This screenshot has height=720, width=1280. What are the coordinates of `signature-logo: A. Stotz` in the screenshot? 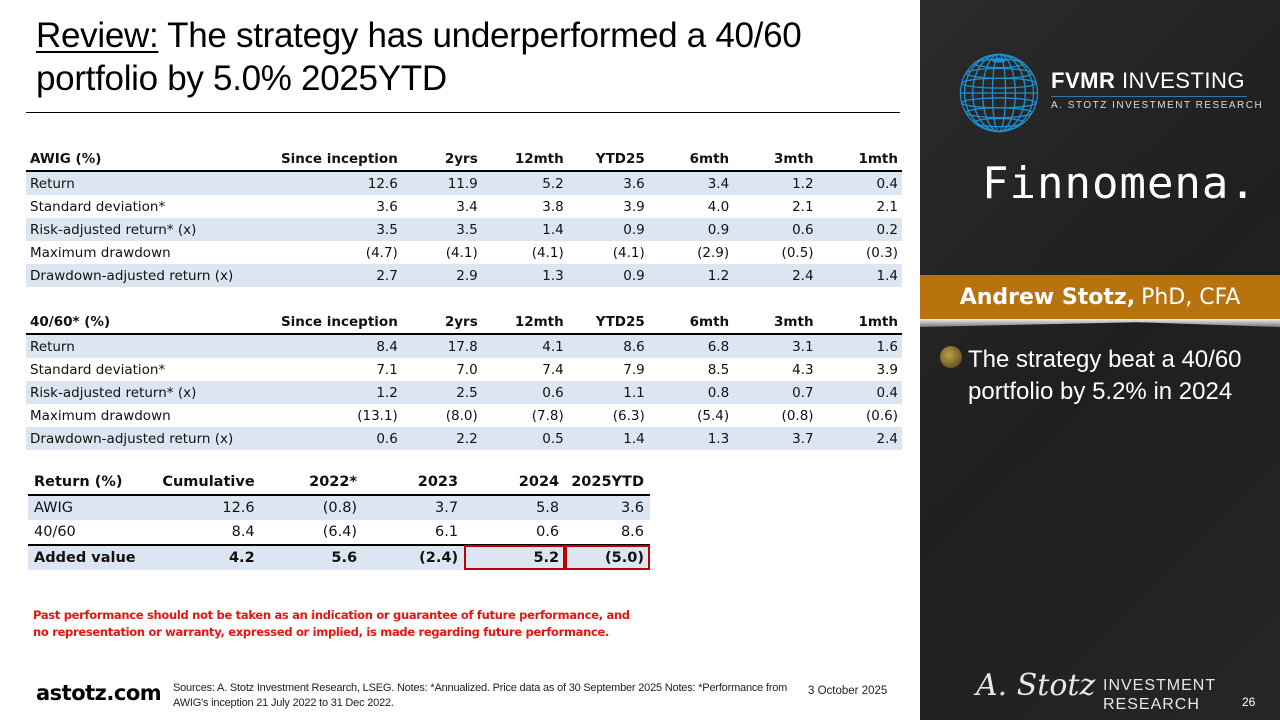 It's located at (1036, 685).